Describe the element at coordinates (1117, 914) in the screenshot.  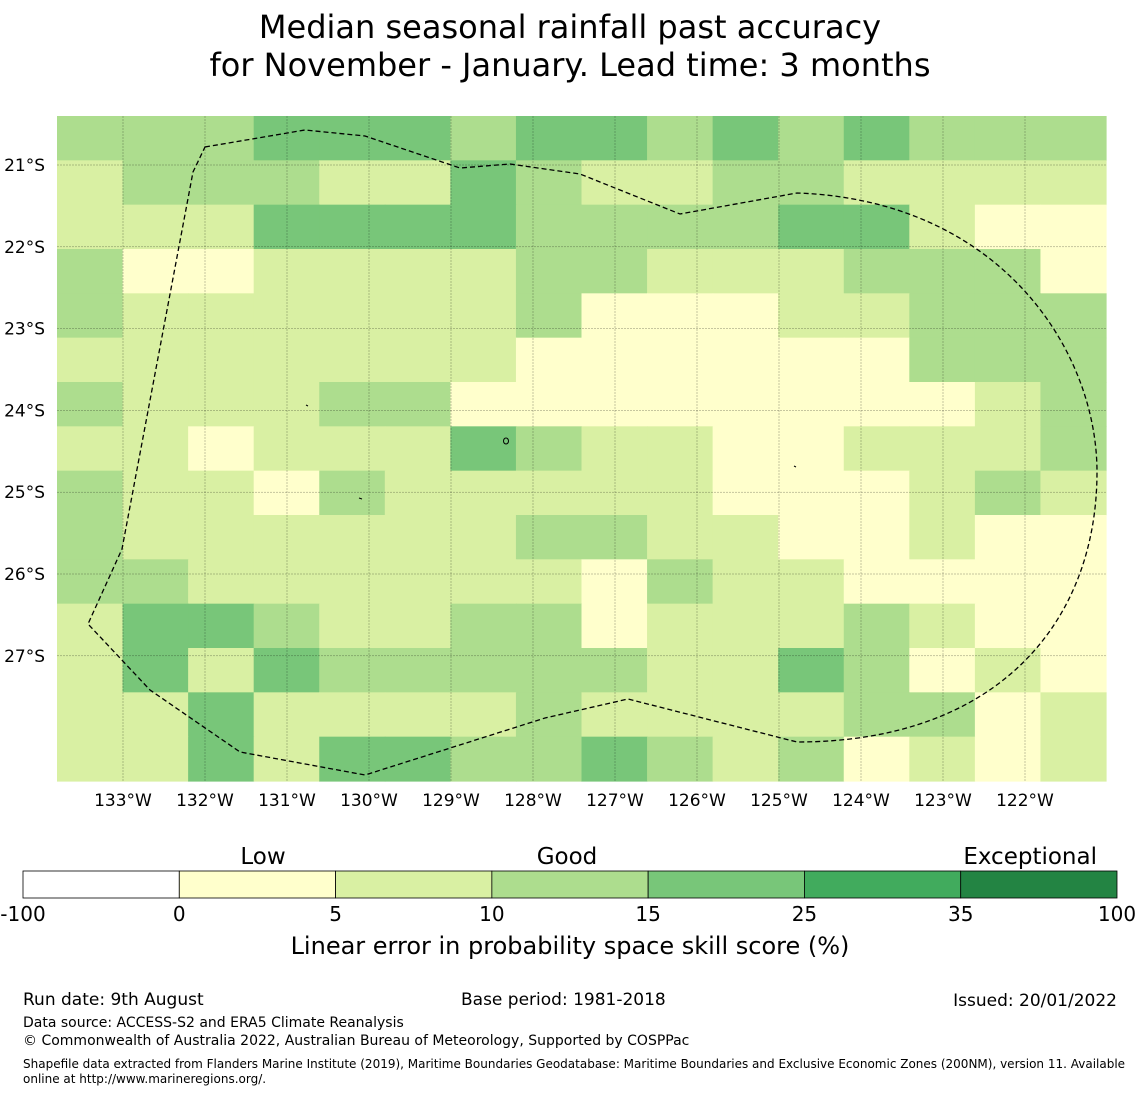
I see `colorbar-tick-label: 100` at that location.